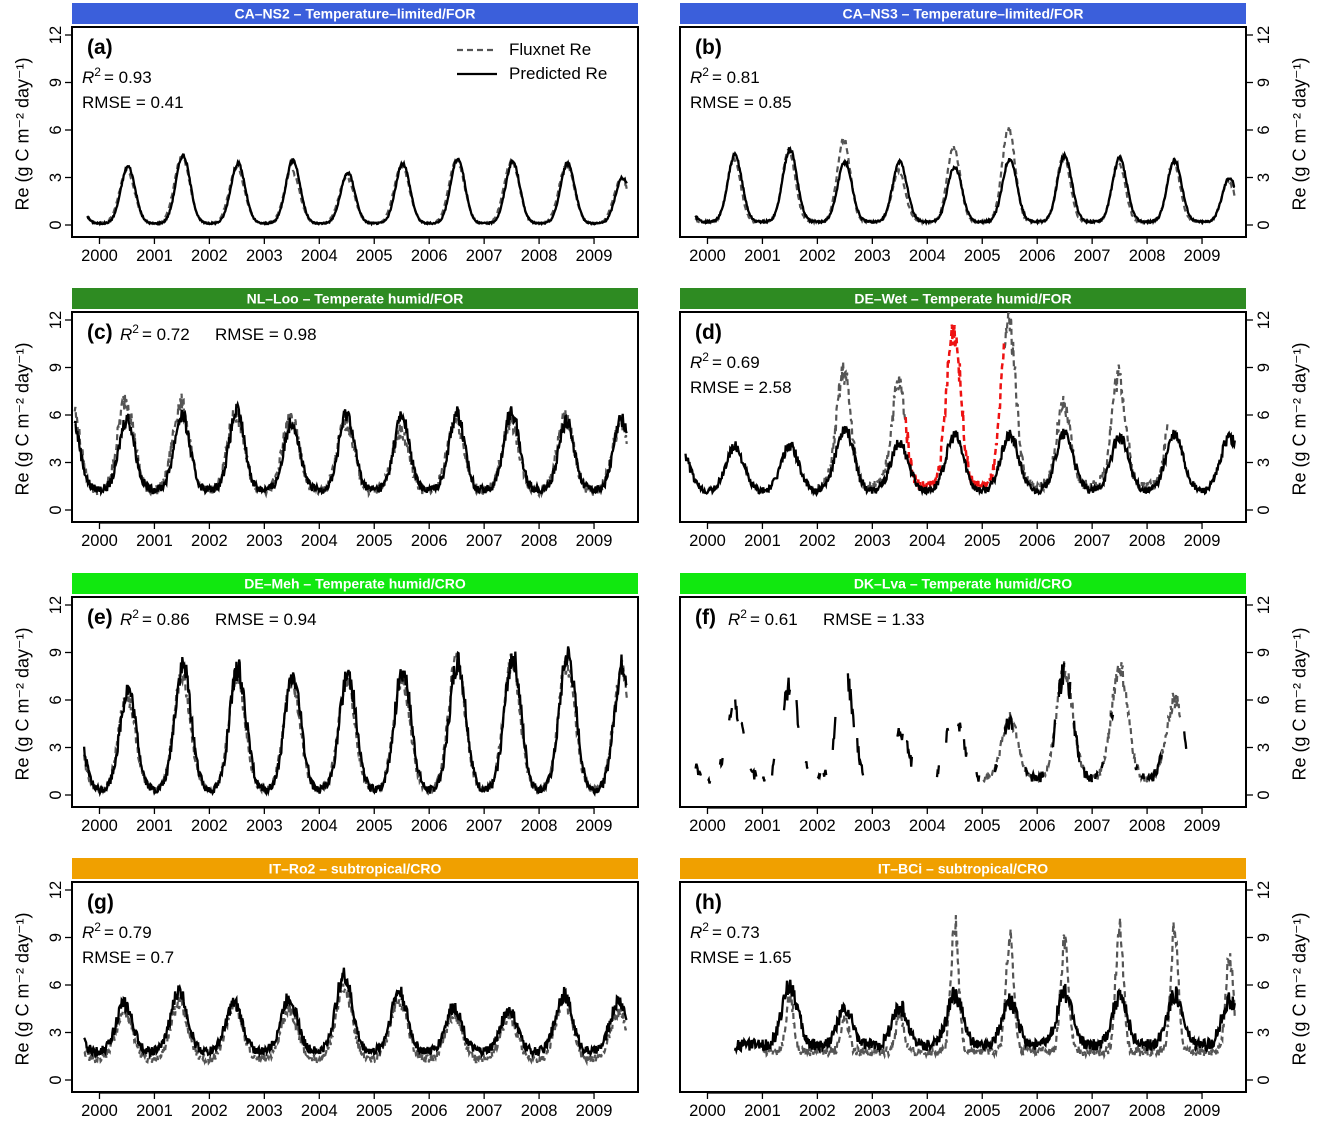 The height and width of the screenshot is (1122, 1317). Describe the element at coordinates (736, 932) in the screenshot. I see `r-squared-value: = 0.73` at that location.